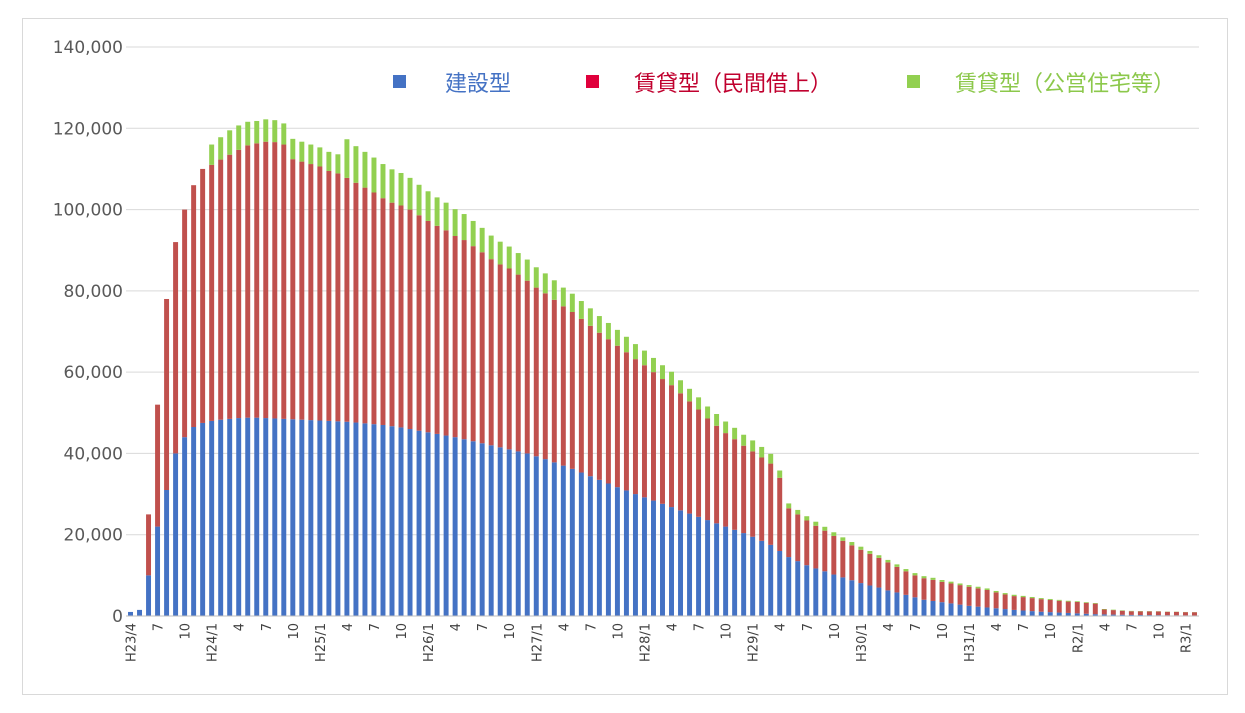 The width and height of the screenshot is (1245, 713). I want to click on x-tick-label: R2/1, so click(1078, 638).